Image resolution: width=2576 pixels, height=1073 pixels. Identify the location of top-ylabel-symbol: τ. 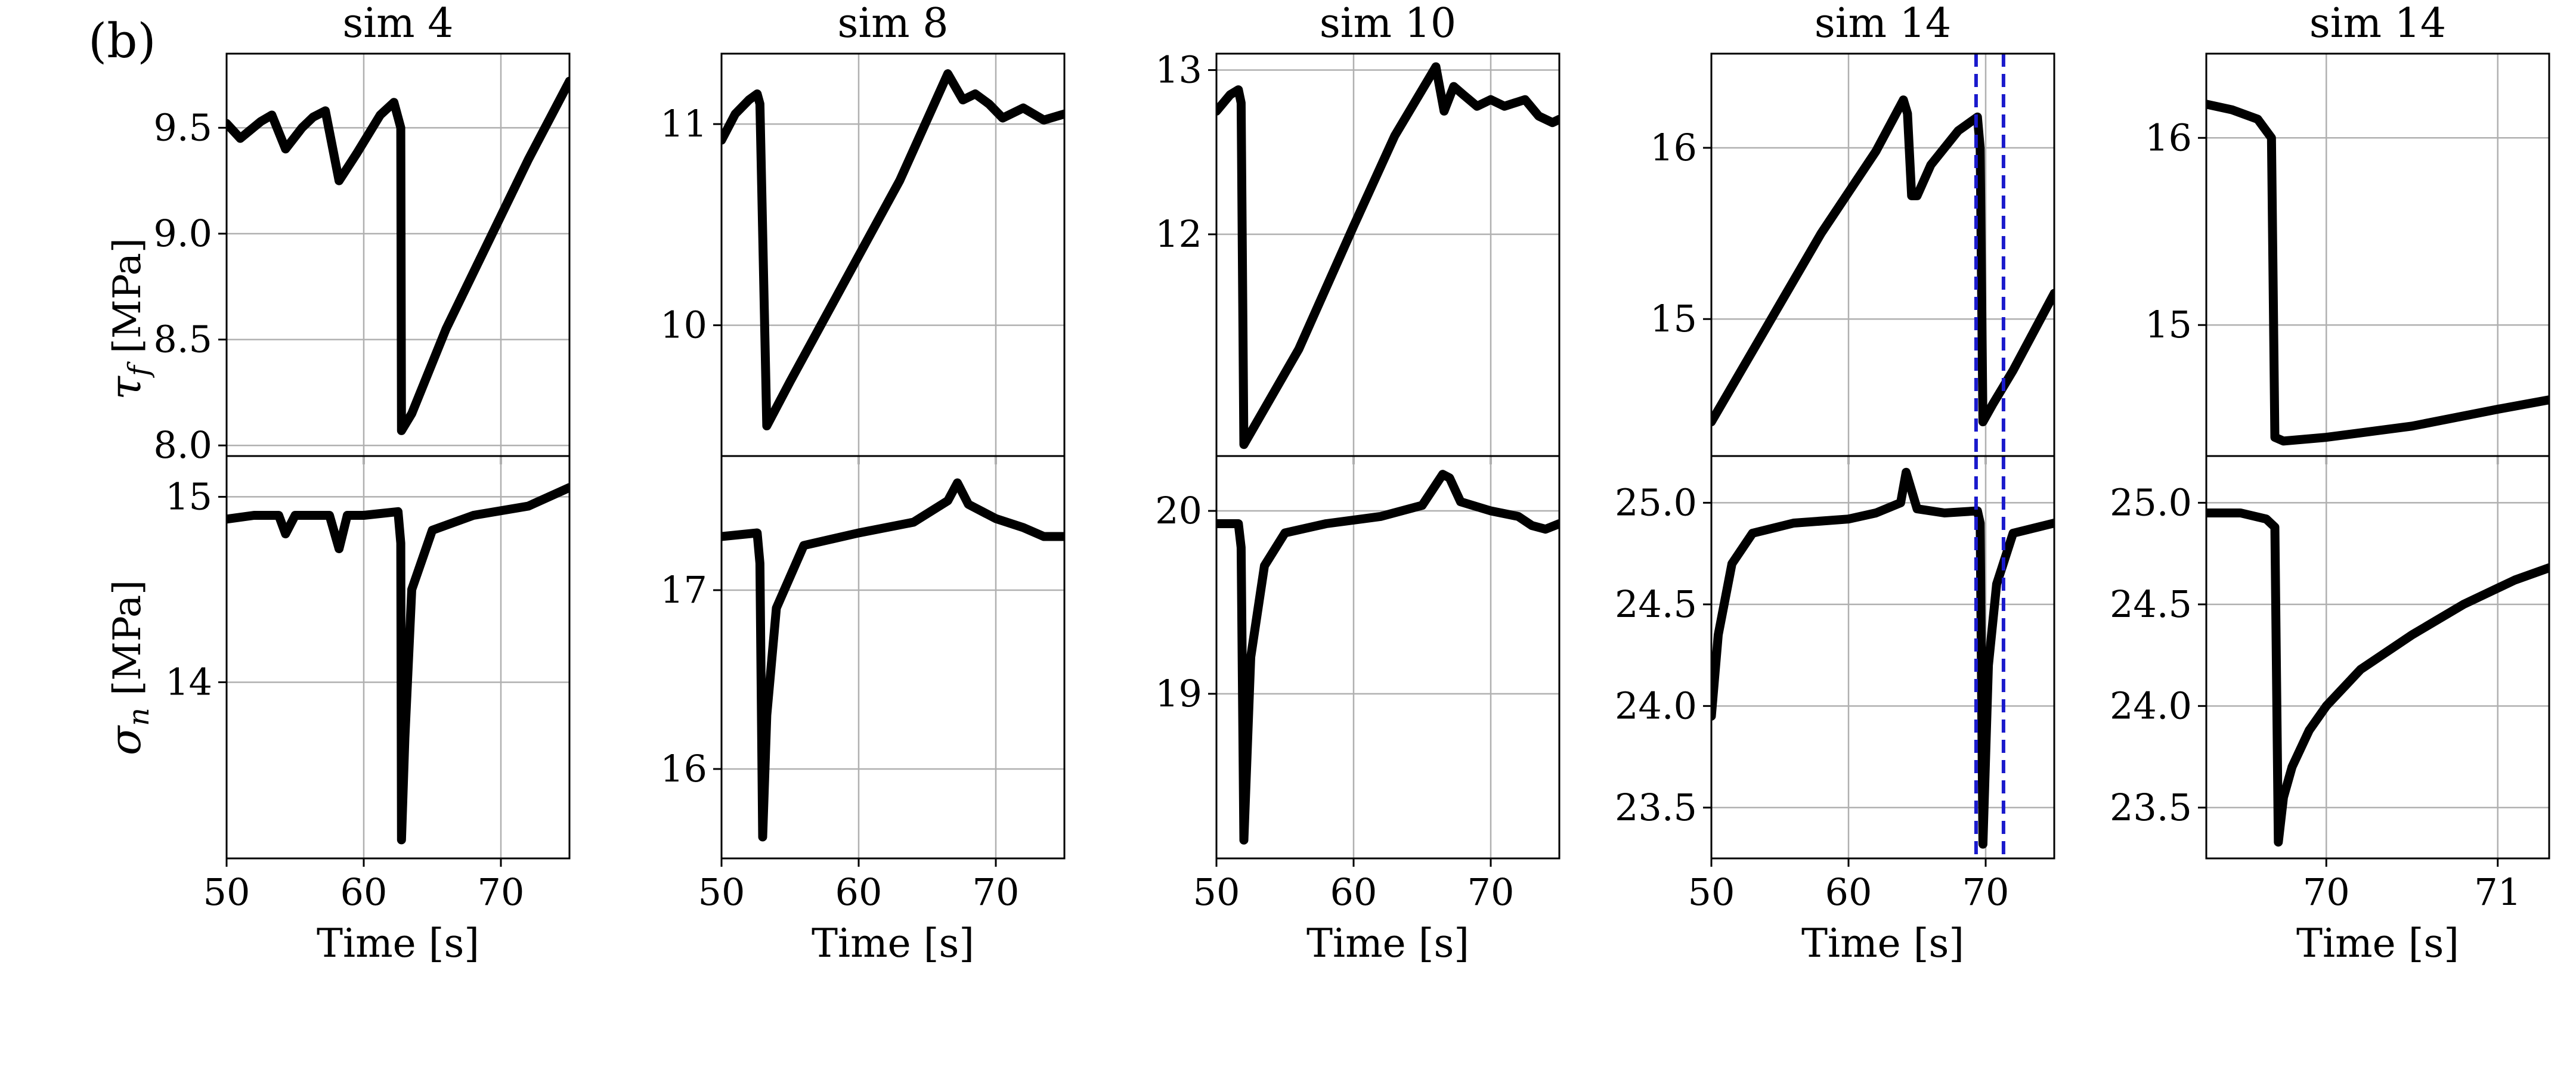
(125, 388).